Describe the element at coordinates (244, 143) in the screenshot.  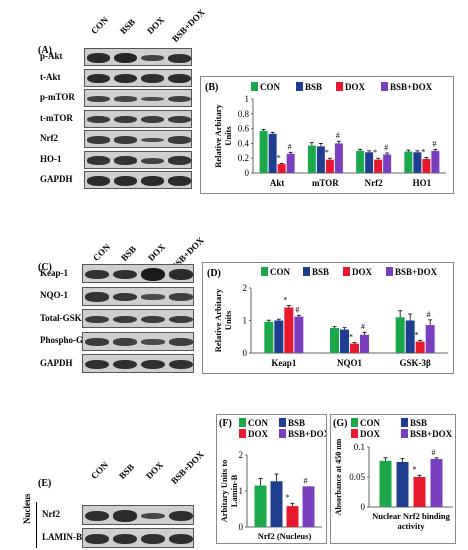
I see `y-tick-label: 0.4` at that location.